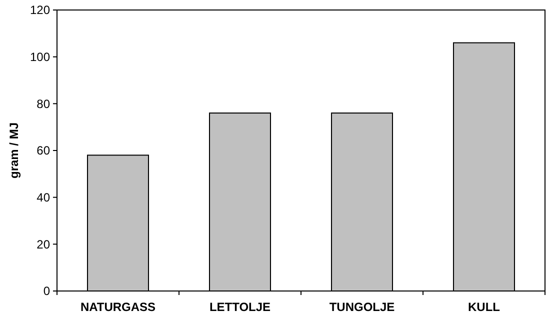 The image size is (550, 324). Describe the element at coordinates (43, 103) in the screenshot. I see `y-tick-label: 80` at that location.